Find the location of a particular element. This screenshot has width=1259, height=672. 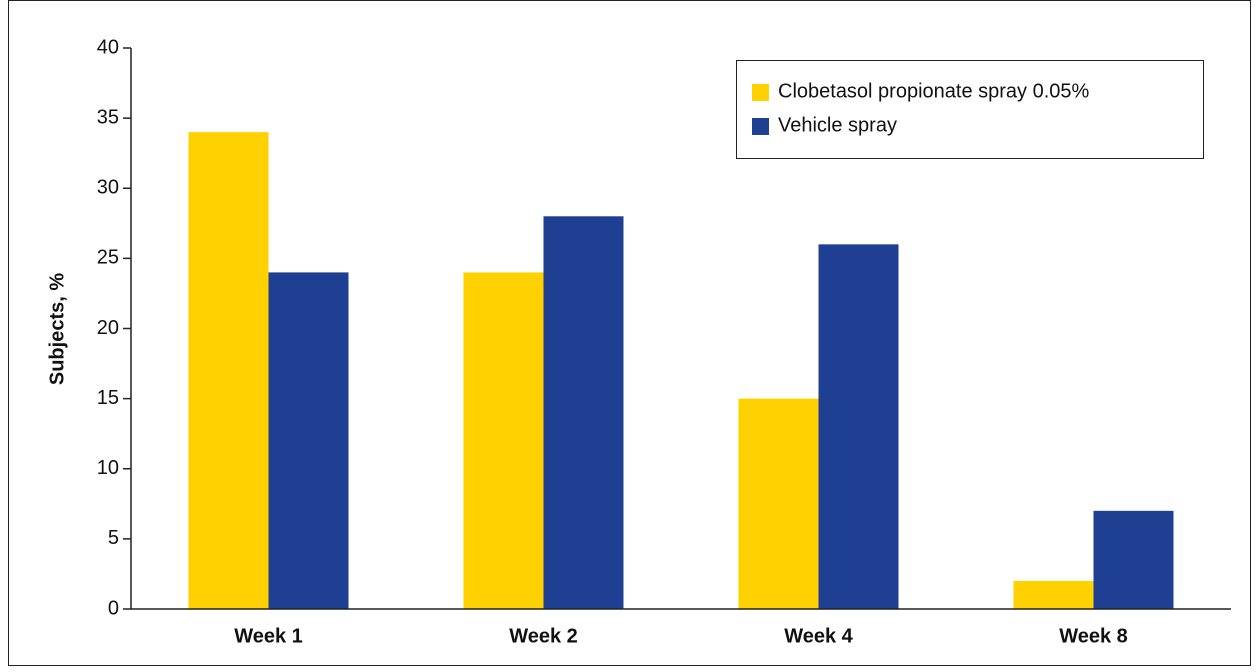

legend-label: Vehicle spray is located at coordinates (837, 125).